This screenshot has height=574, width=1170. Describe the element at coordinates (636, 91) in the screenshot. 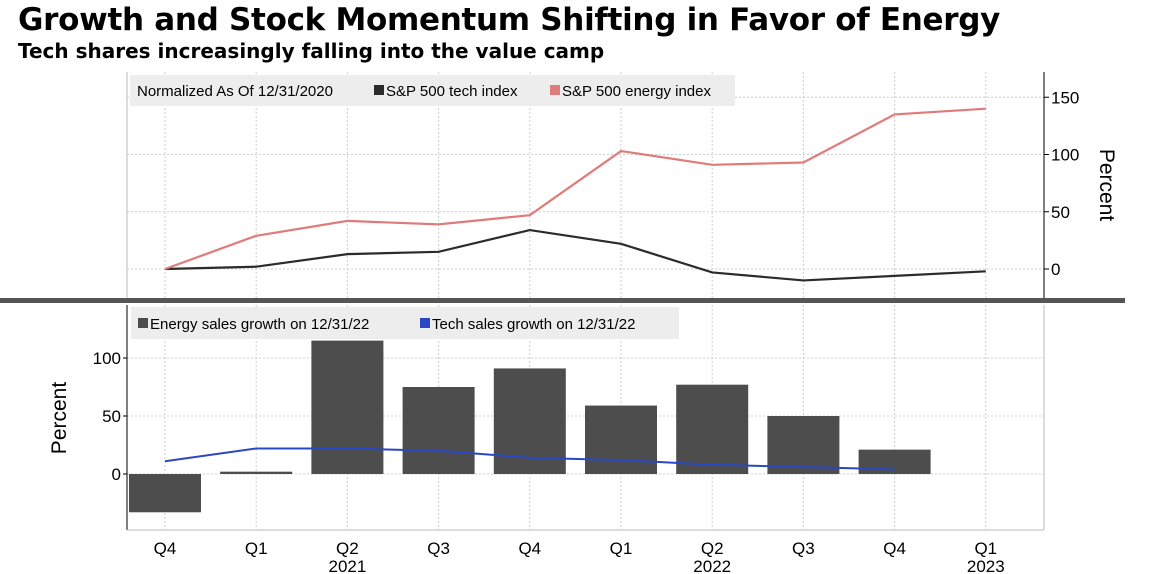

I see `top-legend-label-energy: S&P 500 energy index` at that location.